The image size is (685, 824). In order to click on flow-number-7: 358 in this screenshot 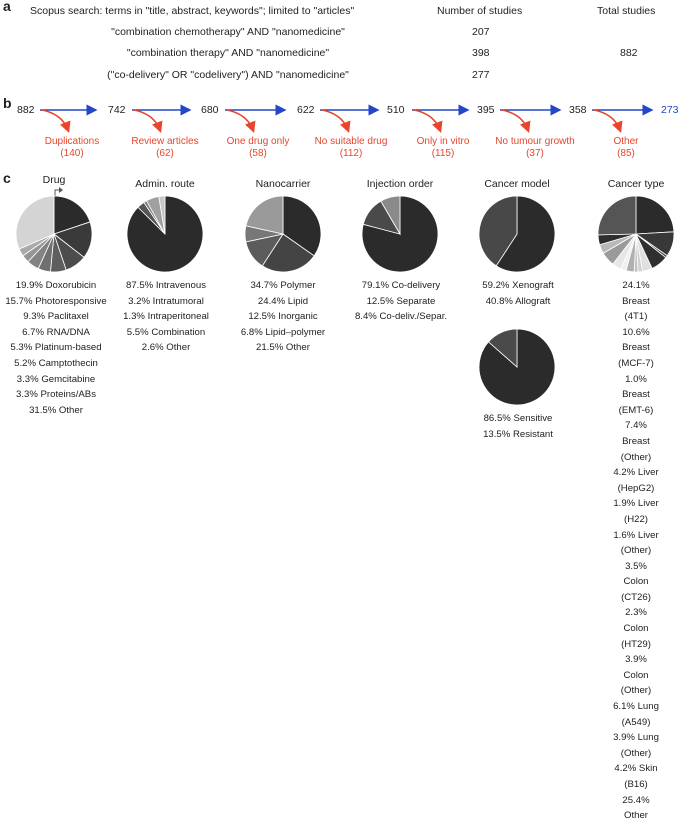, I will do `click(578, 110)`.